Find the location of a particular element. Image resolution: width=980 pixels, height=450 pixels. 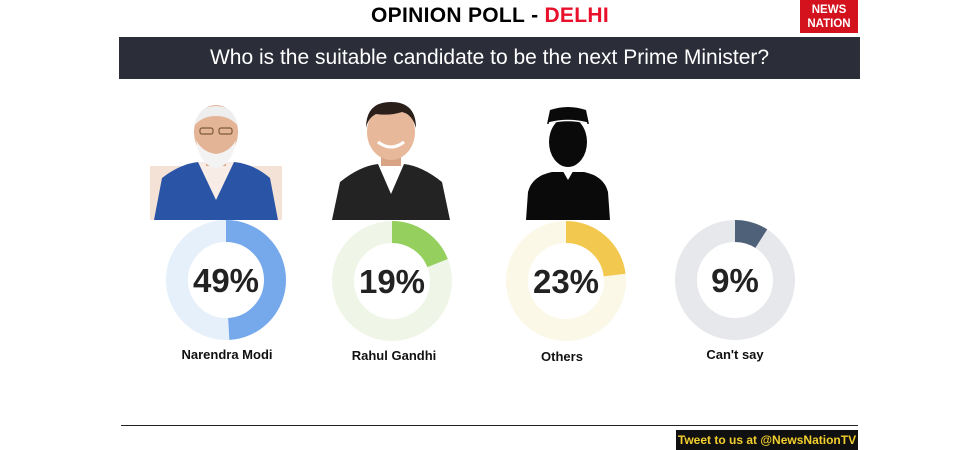

poll-title-text: OPINION POLL is located at coordinates (448, 15).